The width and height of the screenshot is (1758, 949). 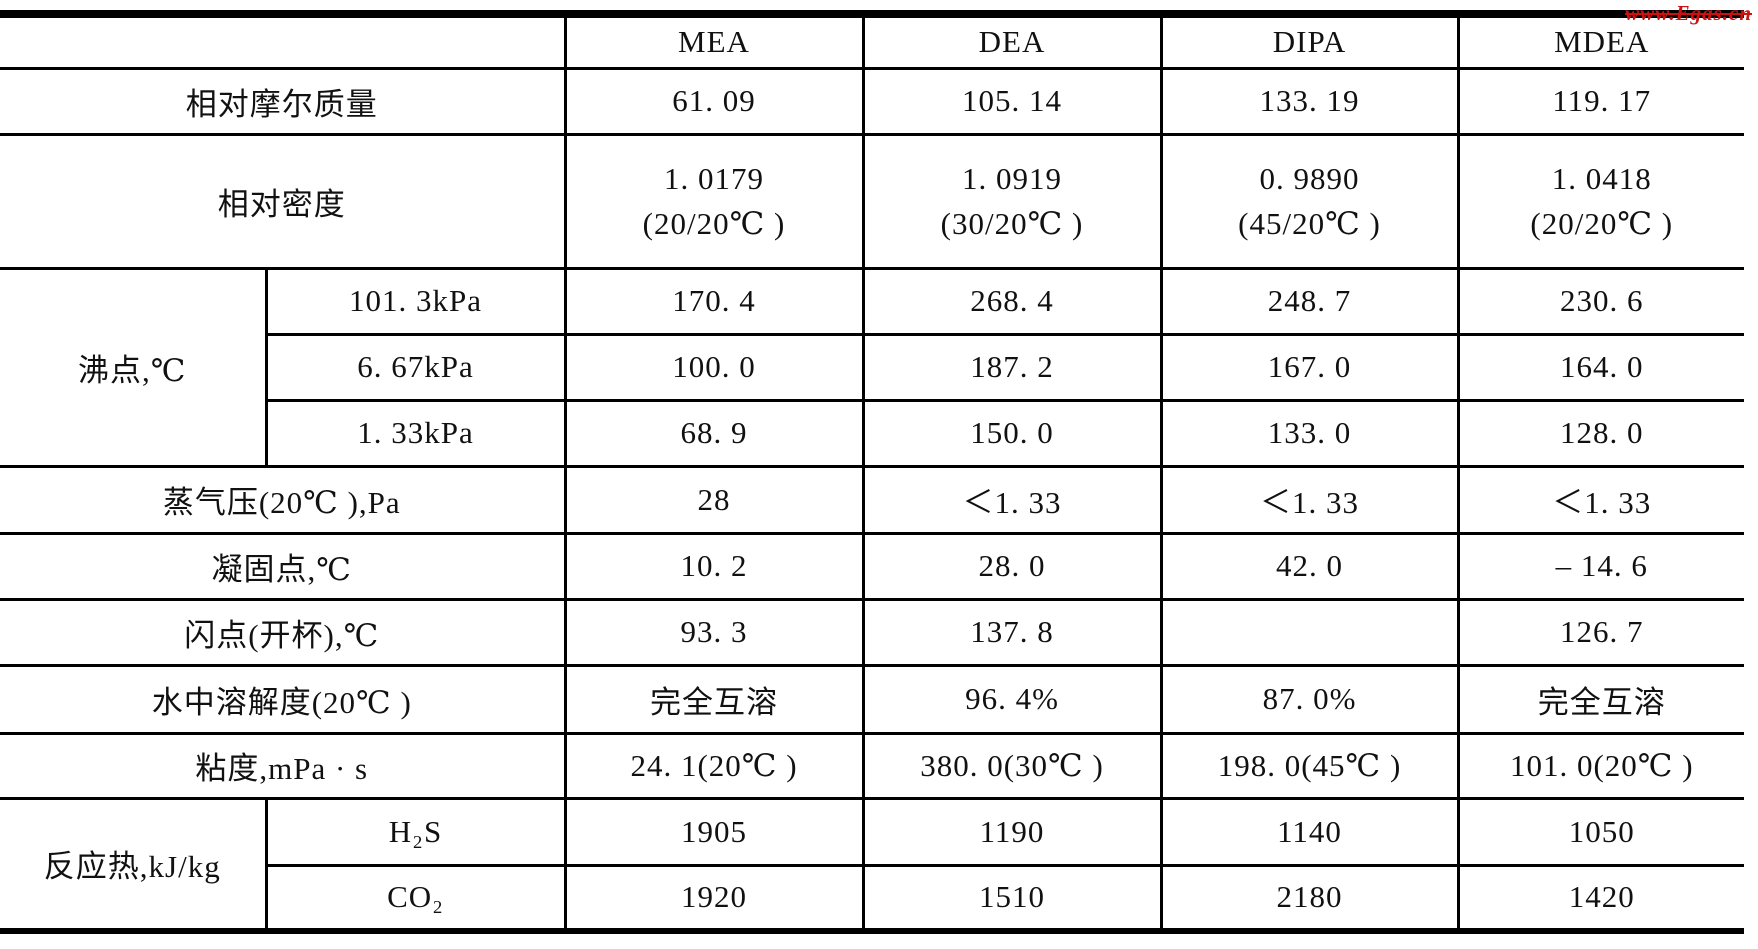 What do you see at coordinates (1309, 831) in the screenshot?
I see `reaction-heat-h2s-dipa: 1140` at bounding box center [1309, 831].